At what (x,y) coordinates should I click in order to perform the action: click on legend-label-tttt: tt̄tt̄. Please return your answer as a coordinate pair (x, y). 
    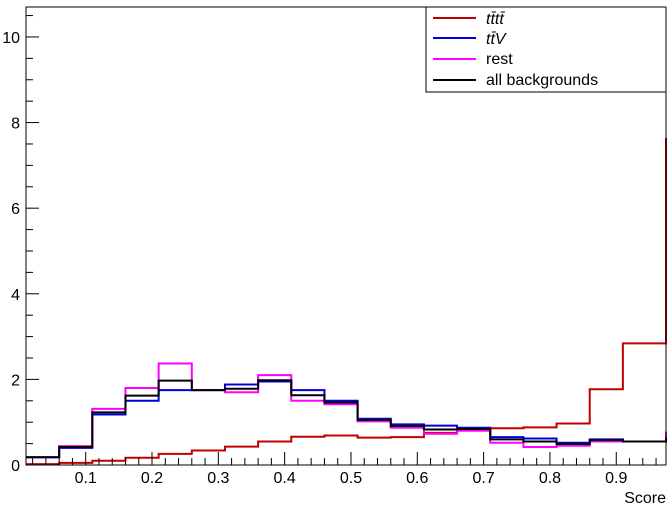
    Looking at the image, I should click on (496, 19).